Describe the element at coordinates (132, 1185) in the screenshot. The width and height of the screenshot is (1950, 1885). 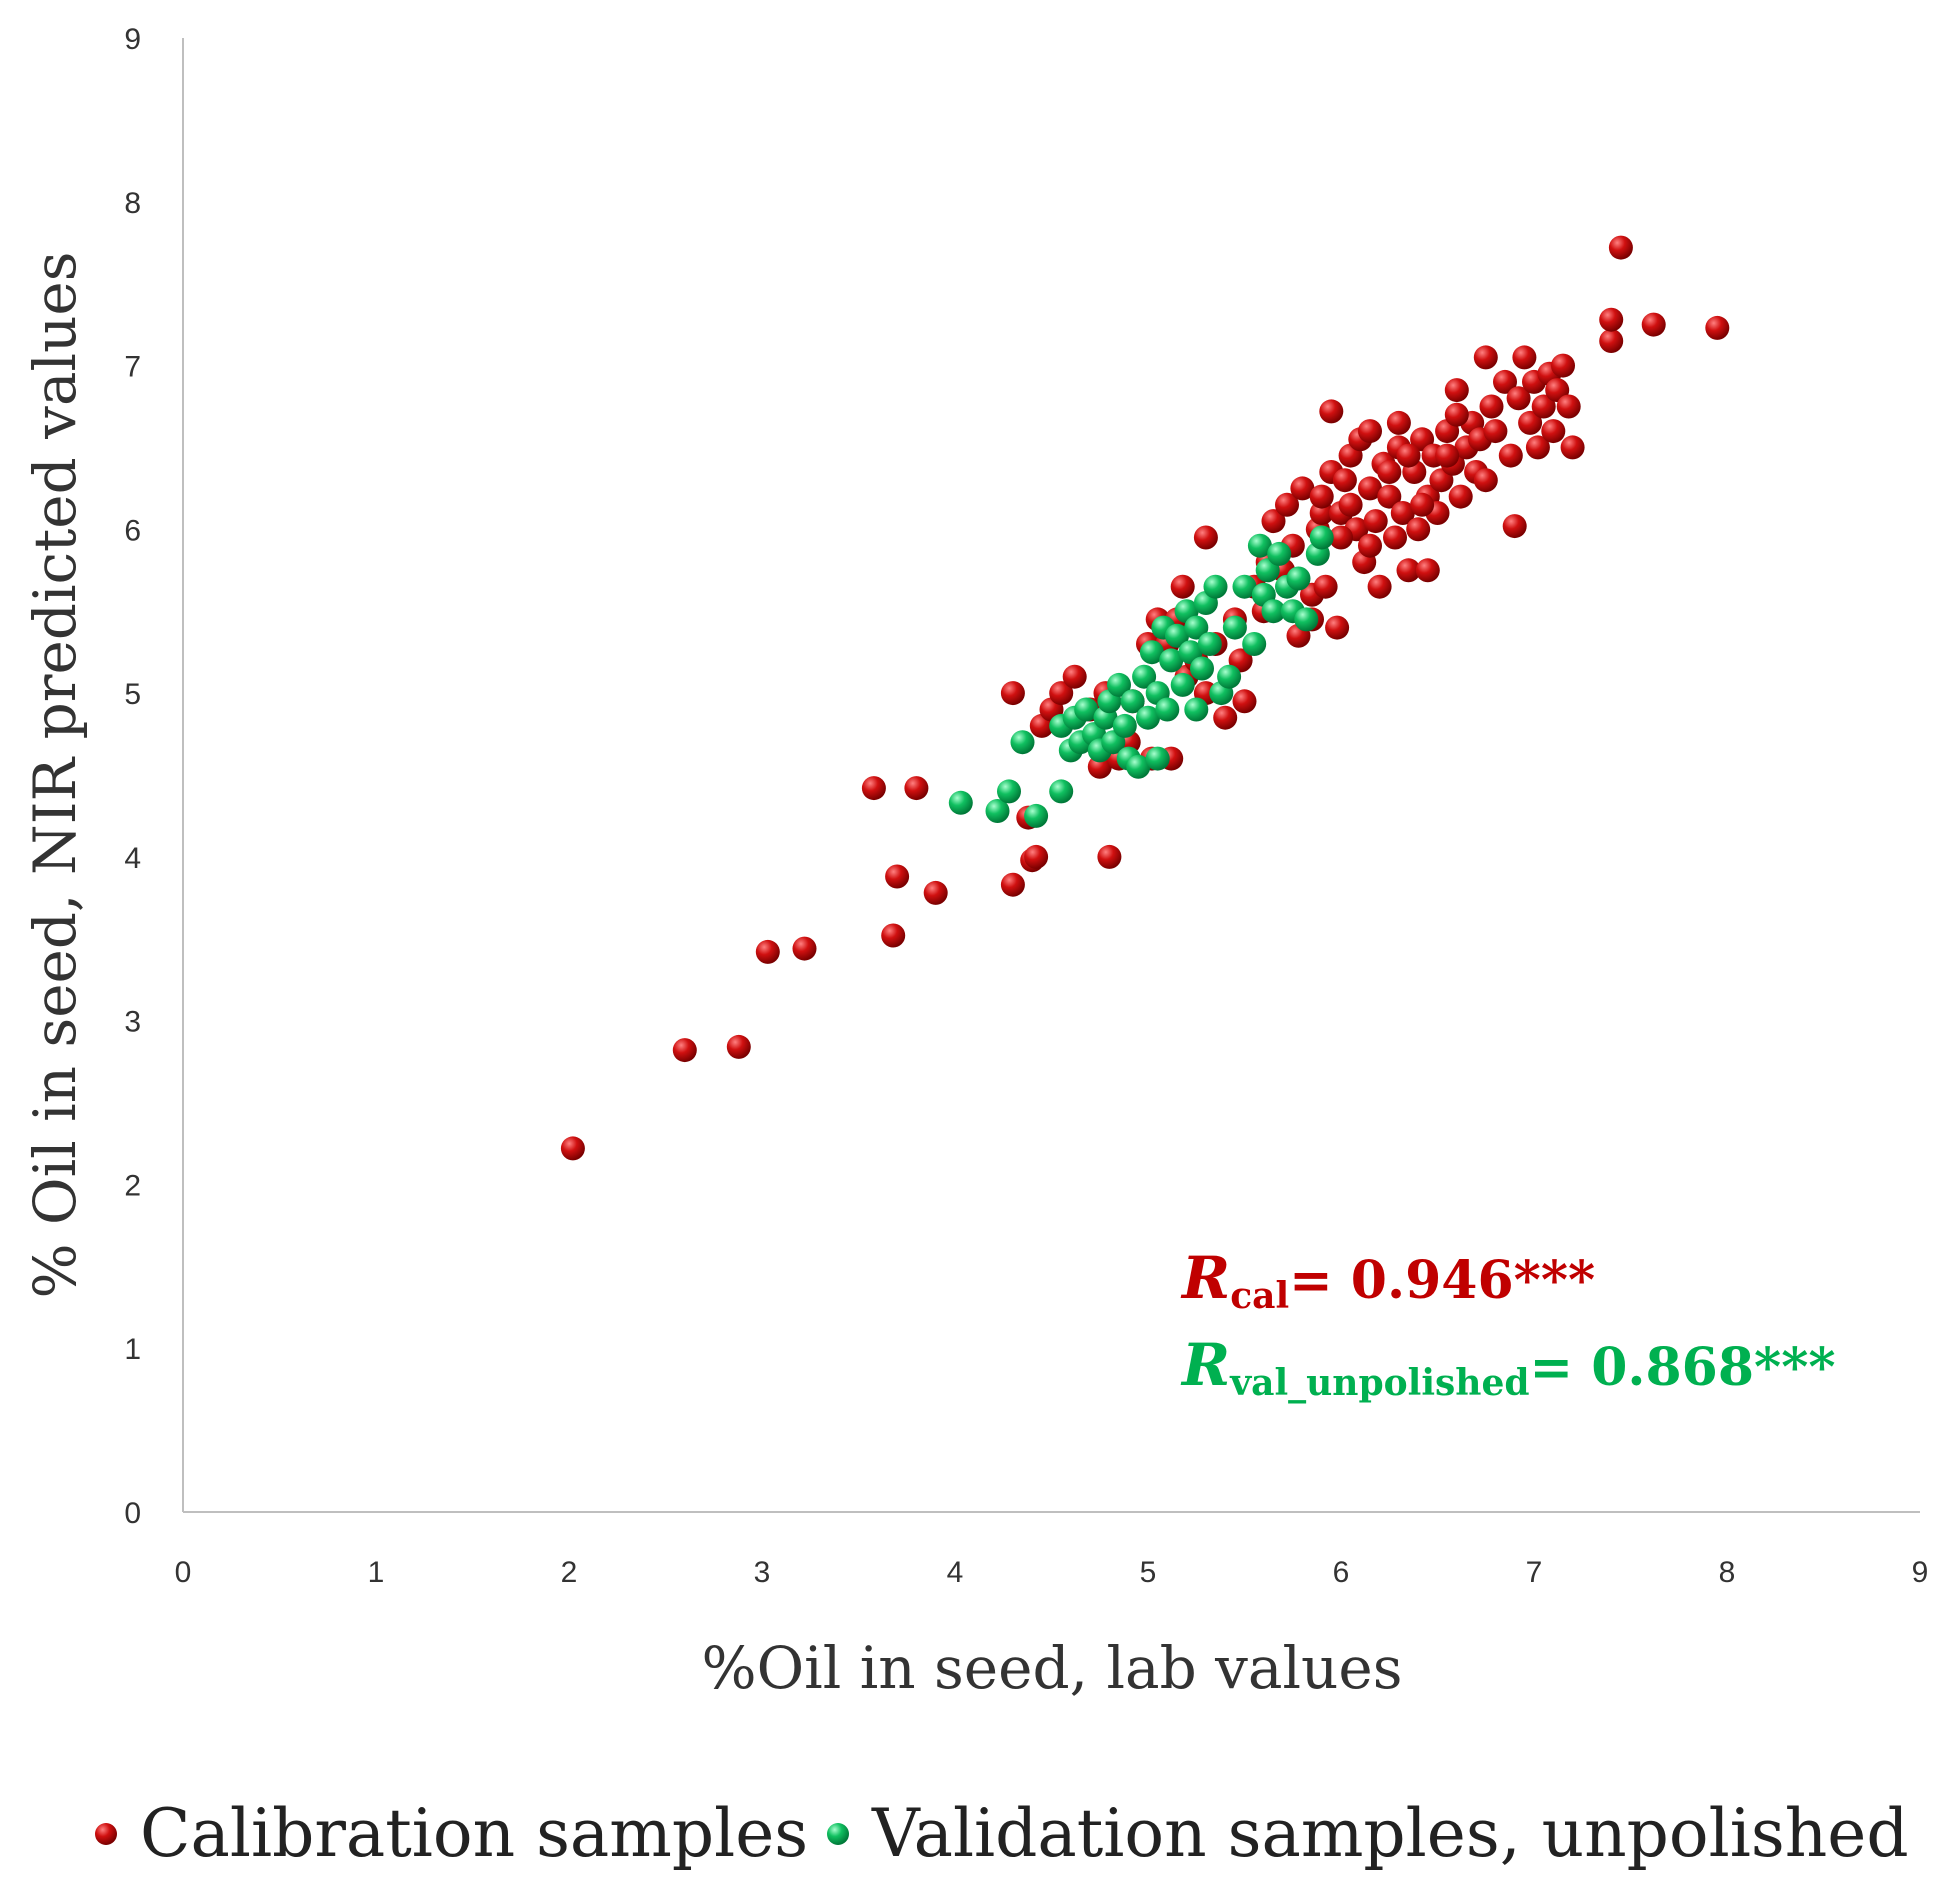
I see `y-tick-label: 2` at that location.